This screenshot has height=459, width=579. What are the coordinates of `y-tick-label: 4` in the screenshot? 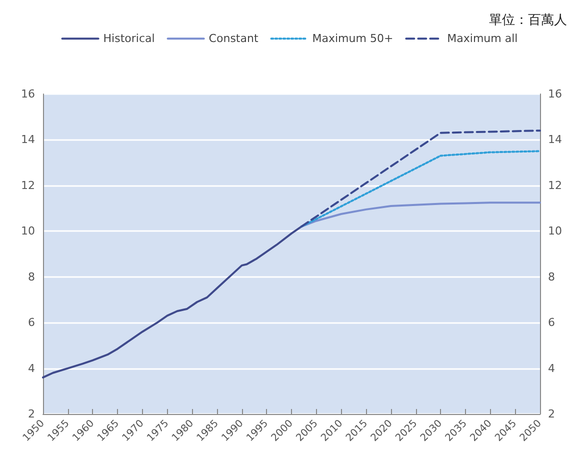 It's located at (31, 368).